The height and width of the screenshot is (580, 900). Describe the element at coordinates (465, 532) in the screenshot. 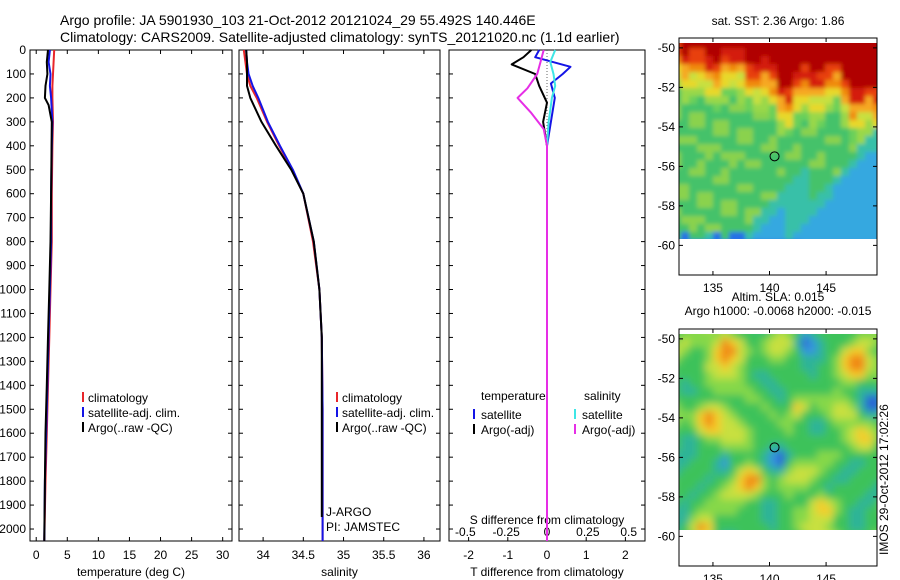

I see `salinity-diff-tick-label: -0.5` at that location.